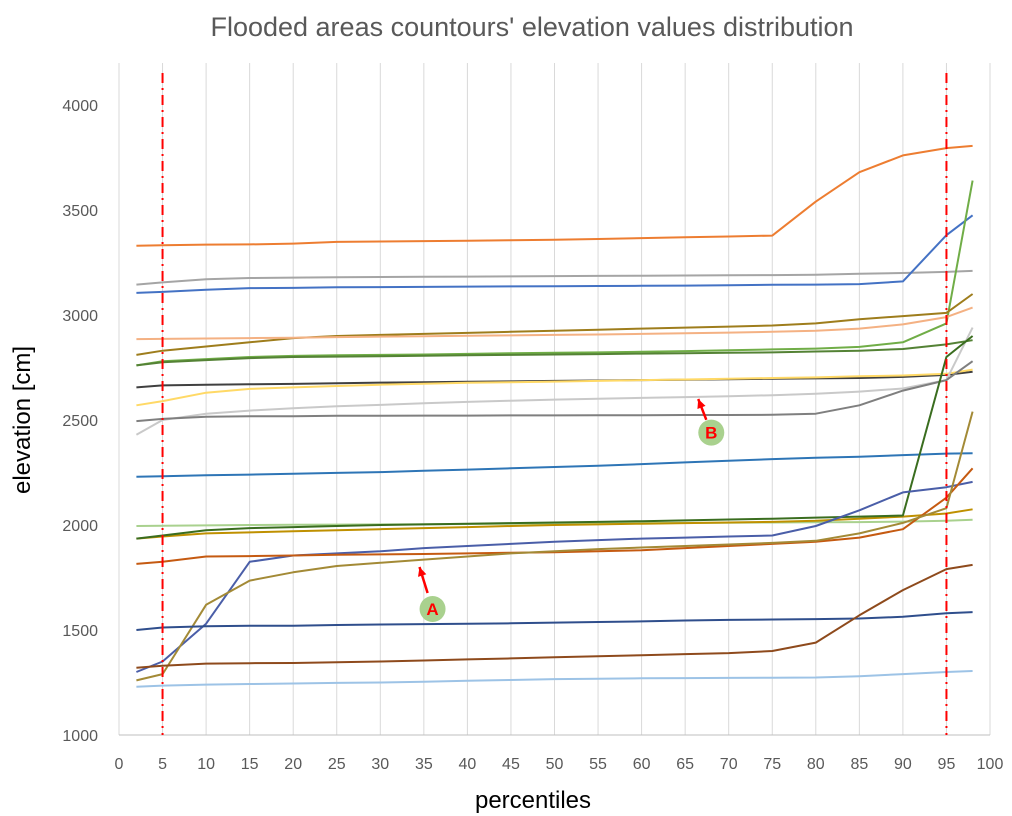 Image resolution: width=1012 pixels, height=816 pixels. Describe the element at coordinates (380, 764) in the screenshot. I see `x-tick-label: 30` at that location.